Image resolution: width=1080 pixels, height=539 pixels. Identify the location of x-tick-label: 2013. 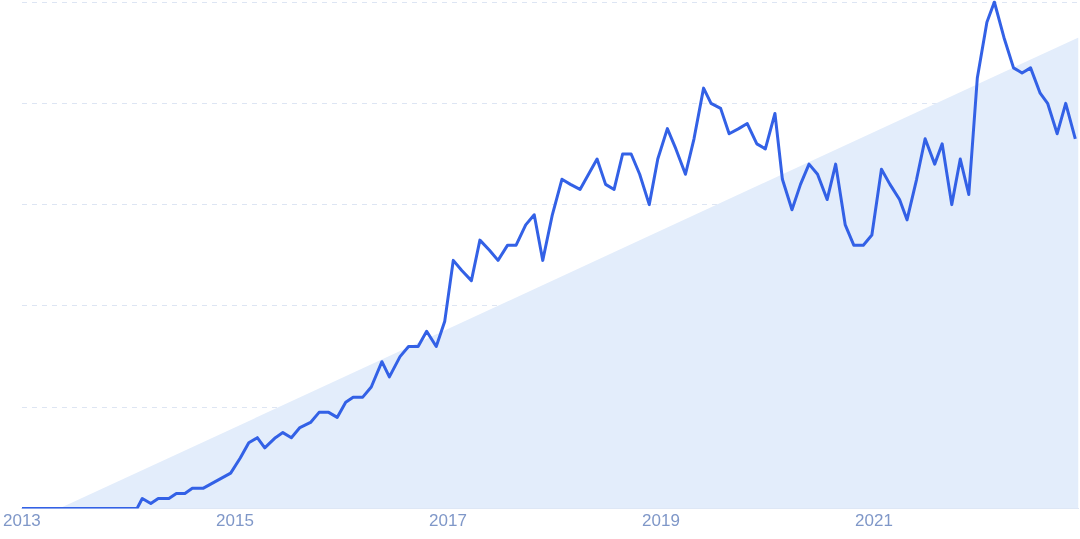
(22, 521).